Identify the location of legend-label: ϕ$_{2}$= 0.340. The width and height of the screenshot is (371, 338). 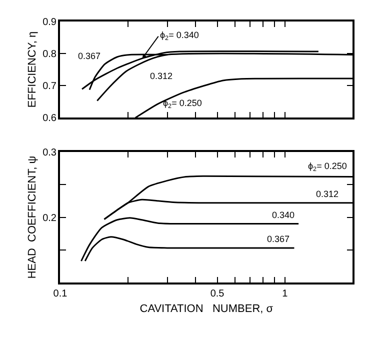
(179, 36).